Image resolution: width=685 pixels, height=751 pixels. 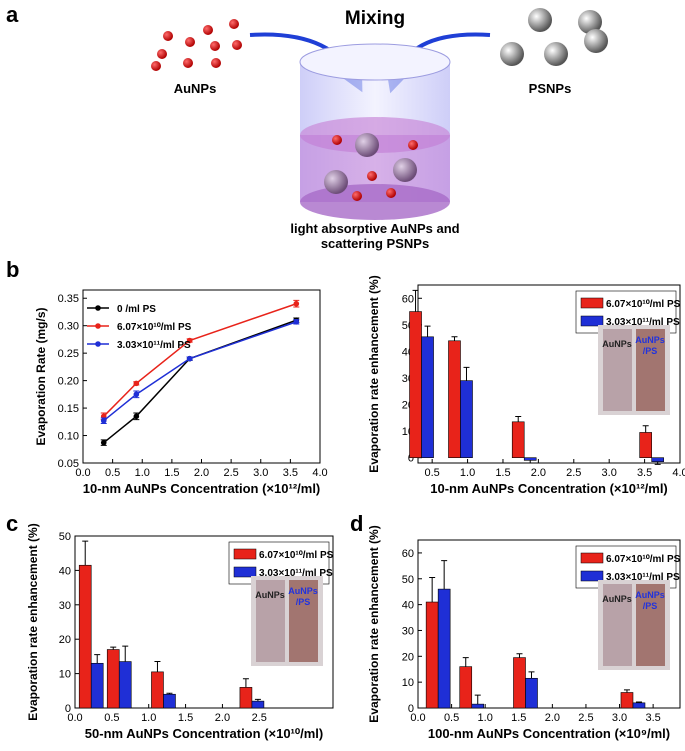 What do you see at coordinates (65, 640) in the screenshot?
I see `y-tick-label: 20` at bounding box center [65, 640].